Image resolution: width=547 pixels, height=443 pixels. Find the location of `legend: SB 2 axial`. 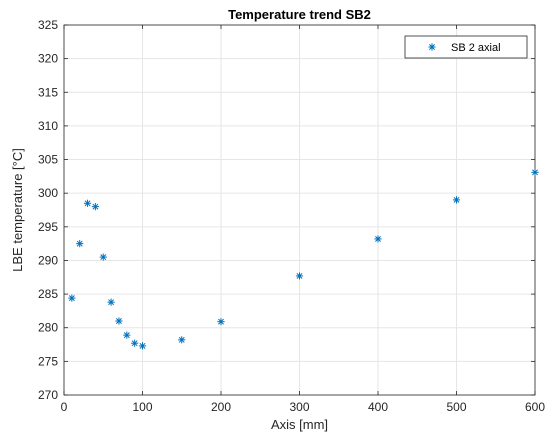

legend: SB 2 axial is located at coordinates (466, 47).